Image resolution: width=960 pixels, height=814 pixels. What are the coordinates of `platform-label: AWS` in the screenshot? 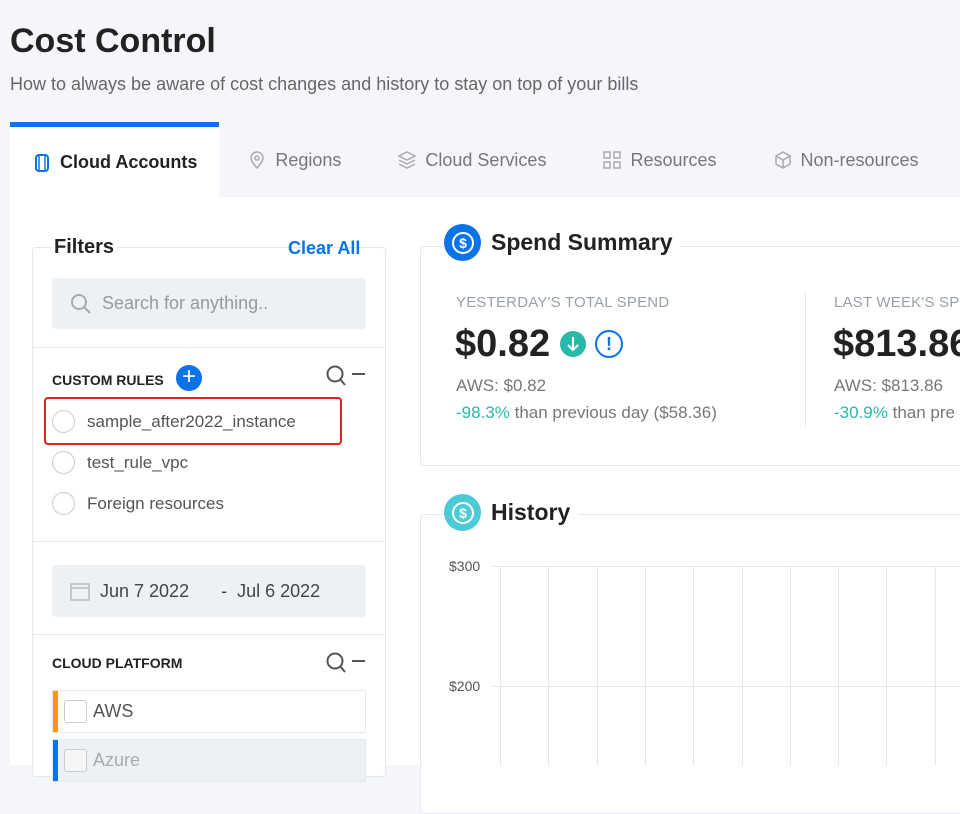 It's located at (113, 711).